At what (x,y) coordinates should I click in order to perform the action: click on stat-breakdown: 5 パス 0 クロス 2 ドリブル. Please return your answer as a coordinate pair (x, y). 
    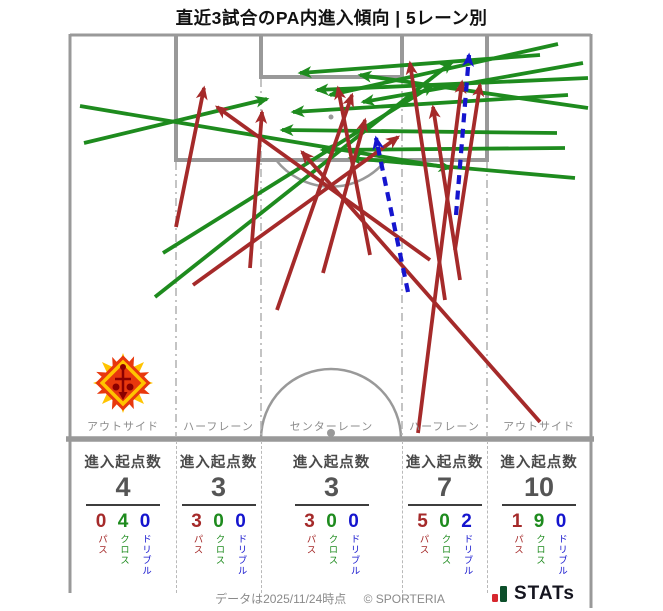
    Looking at the image, I should click on (444, 544).